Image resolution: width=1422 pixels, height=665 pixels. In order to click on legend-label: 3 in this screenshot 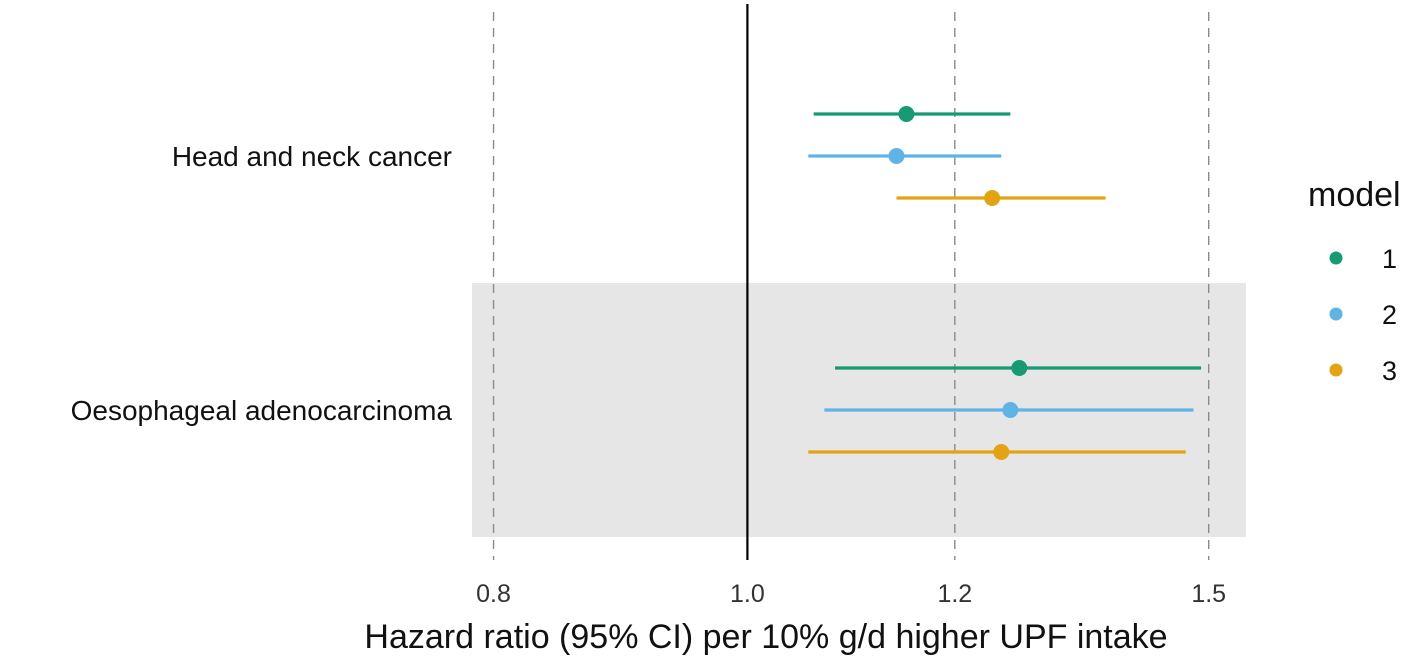, I will do `click(1389, 371)`.